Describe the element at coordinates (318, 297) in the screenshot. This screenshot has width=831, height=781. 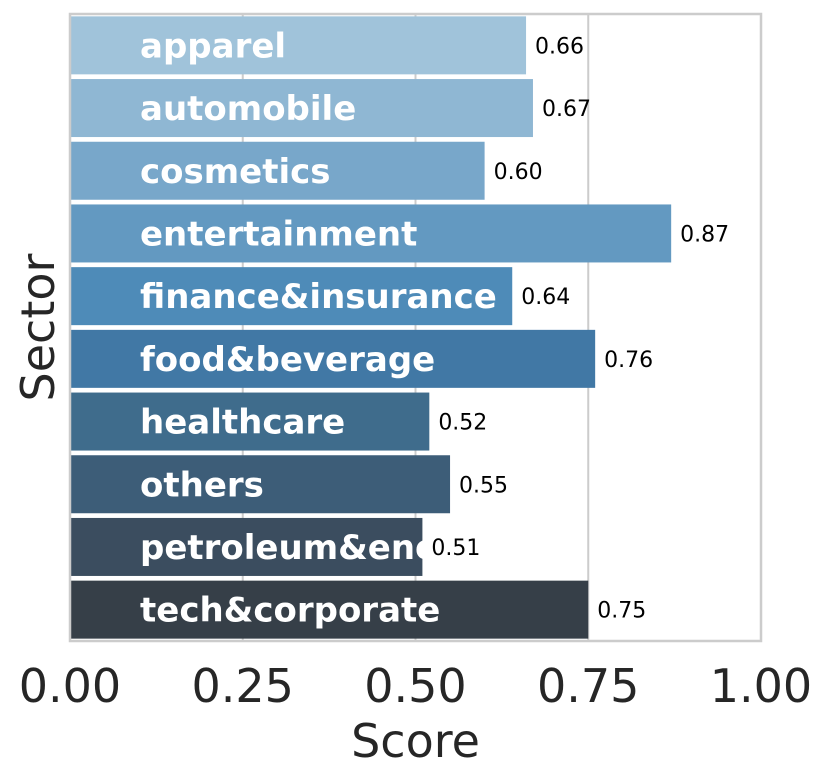
I see `bar-category-label: finance&insurance` at that location.